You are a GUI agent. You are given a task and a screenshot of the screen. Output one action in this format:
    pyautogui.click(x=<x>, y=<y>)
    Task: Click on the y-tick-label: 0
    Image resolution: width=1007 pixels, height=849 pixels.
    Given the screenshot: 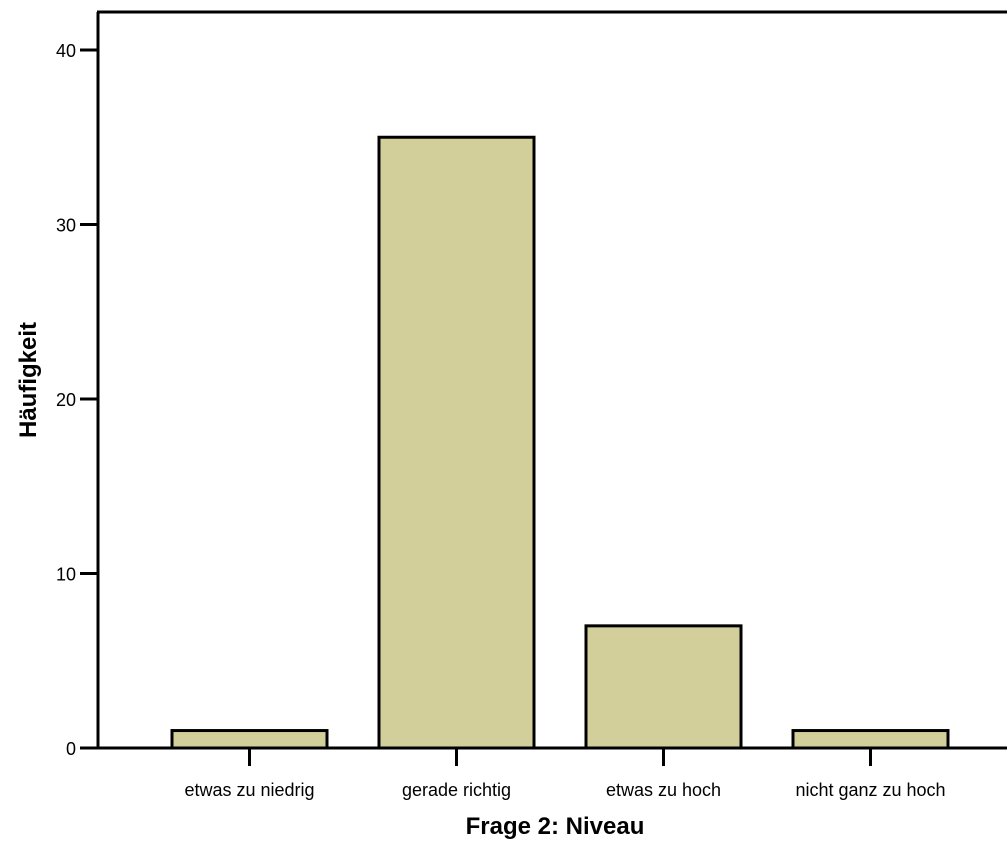 What is the action you would take?
    pyautogui.click(x=71, y=749)
    